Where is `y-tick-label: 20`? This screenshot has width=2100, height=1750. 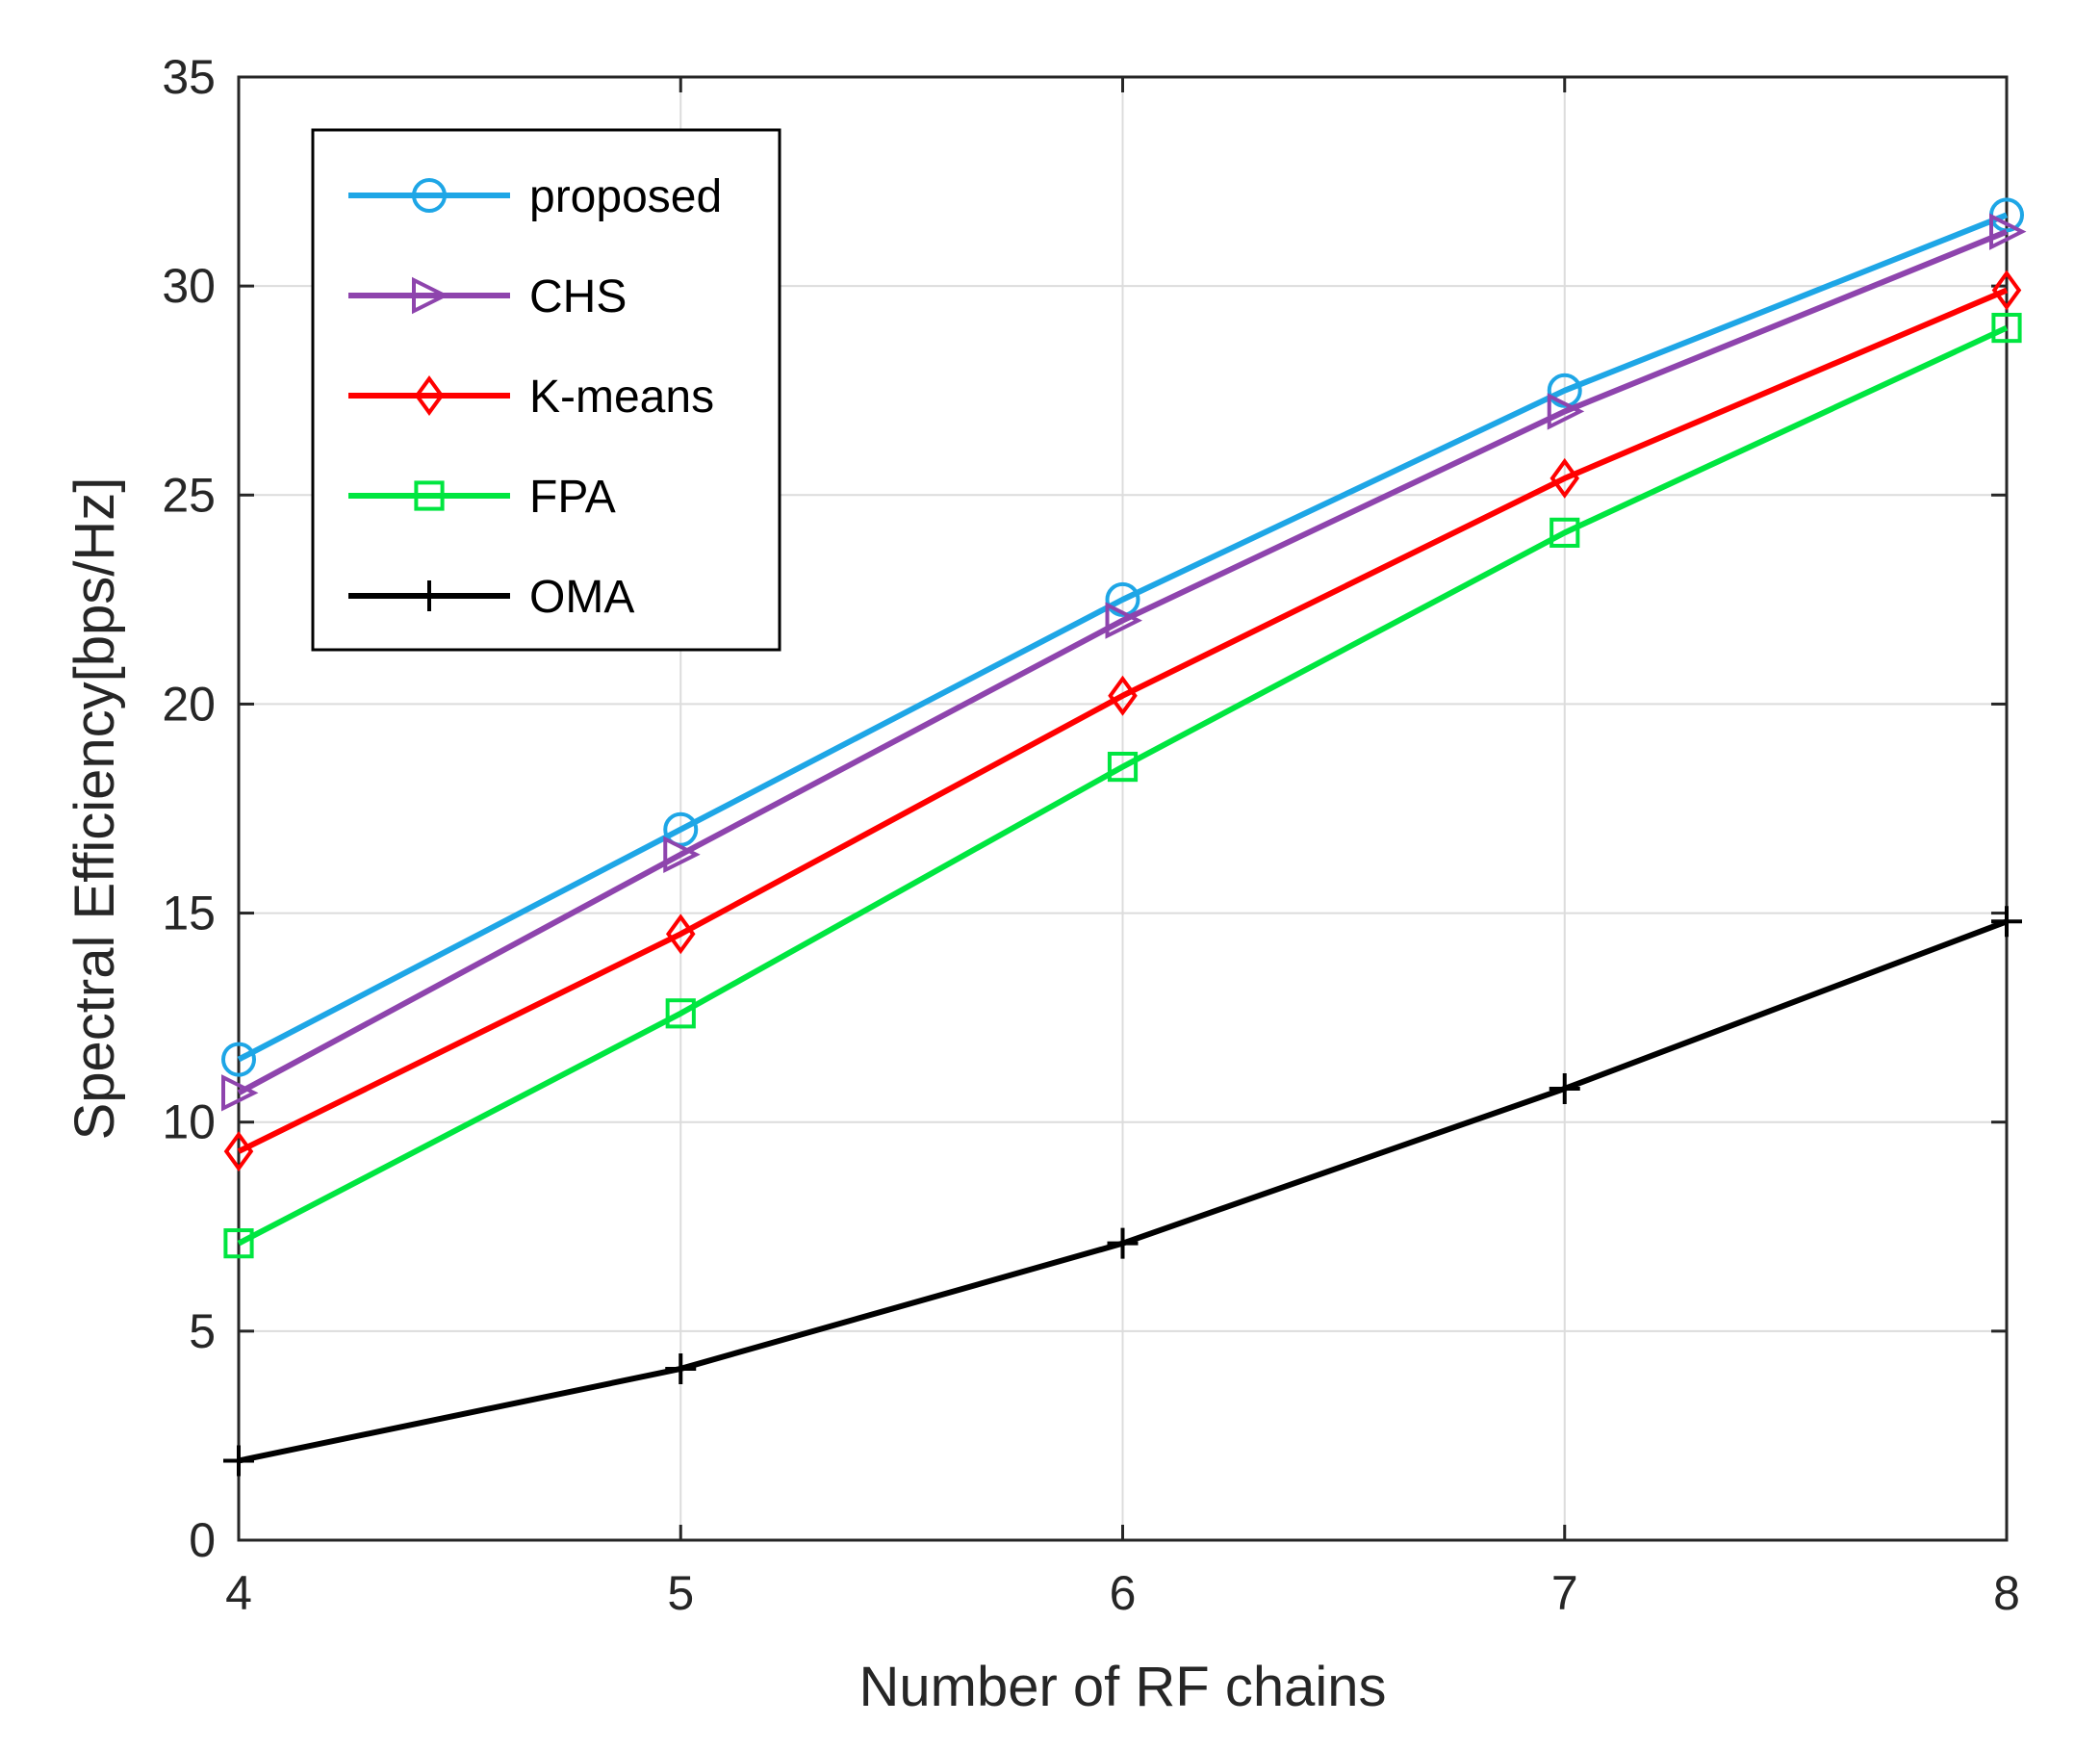 y-tick-label: 20 is located at coordinates (189, 704).